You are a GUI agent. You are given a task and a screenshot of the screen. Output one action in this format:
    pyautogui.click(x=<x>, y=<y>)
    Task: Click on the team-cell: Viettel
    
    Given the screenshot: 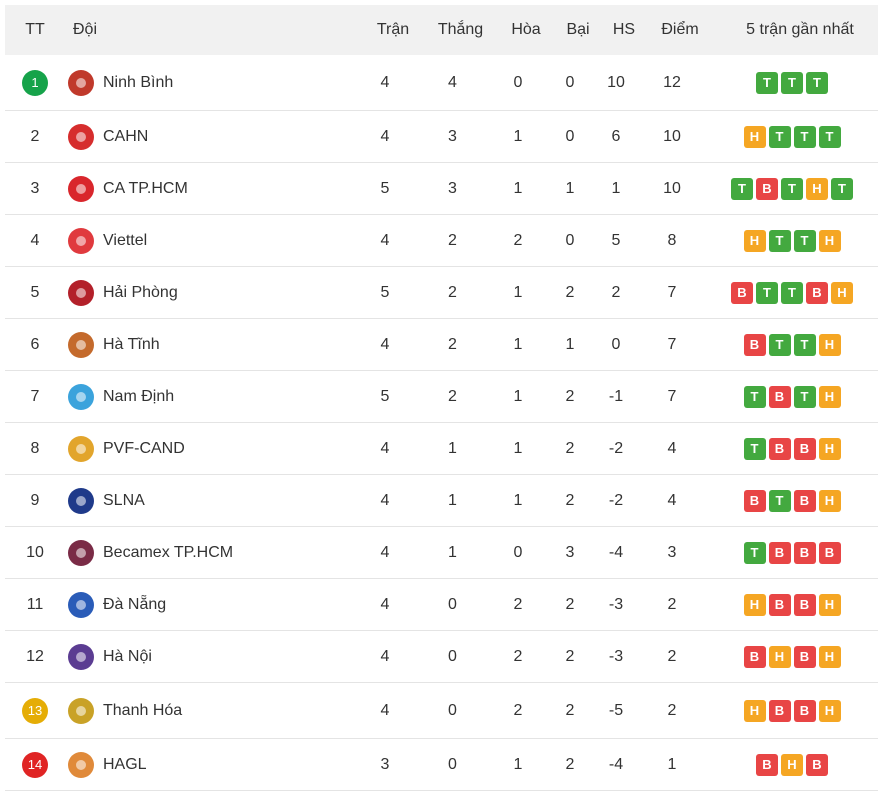 What is the action you would take?
    pyautogui.click(x=210, y=240)
    